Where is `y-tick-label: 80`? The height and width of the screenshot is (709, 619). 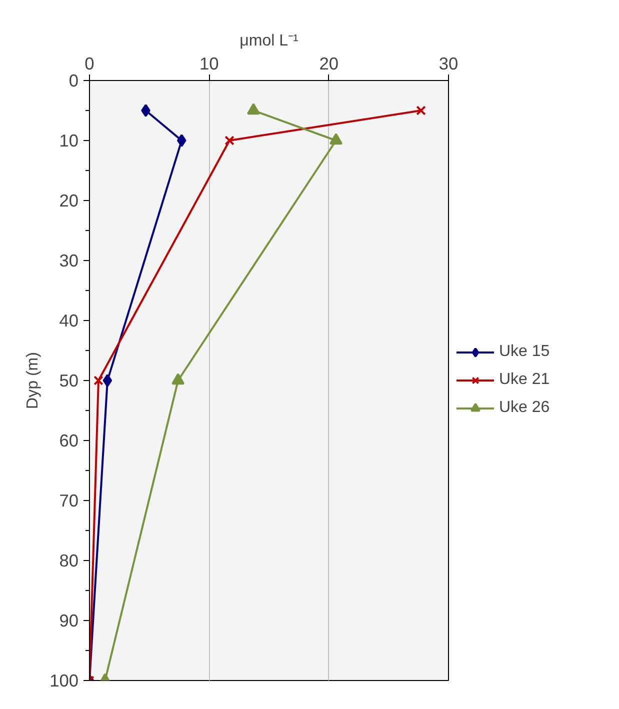 y-tick-label: 80 is located at coordinates (69, 560).